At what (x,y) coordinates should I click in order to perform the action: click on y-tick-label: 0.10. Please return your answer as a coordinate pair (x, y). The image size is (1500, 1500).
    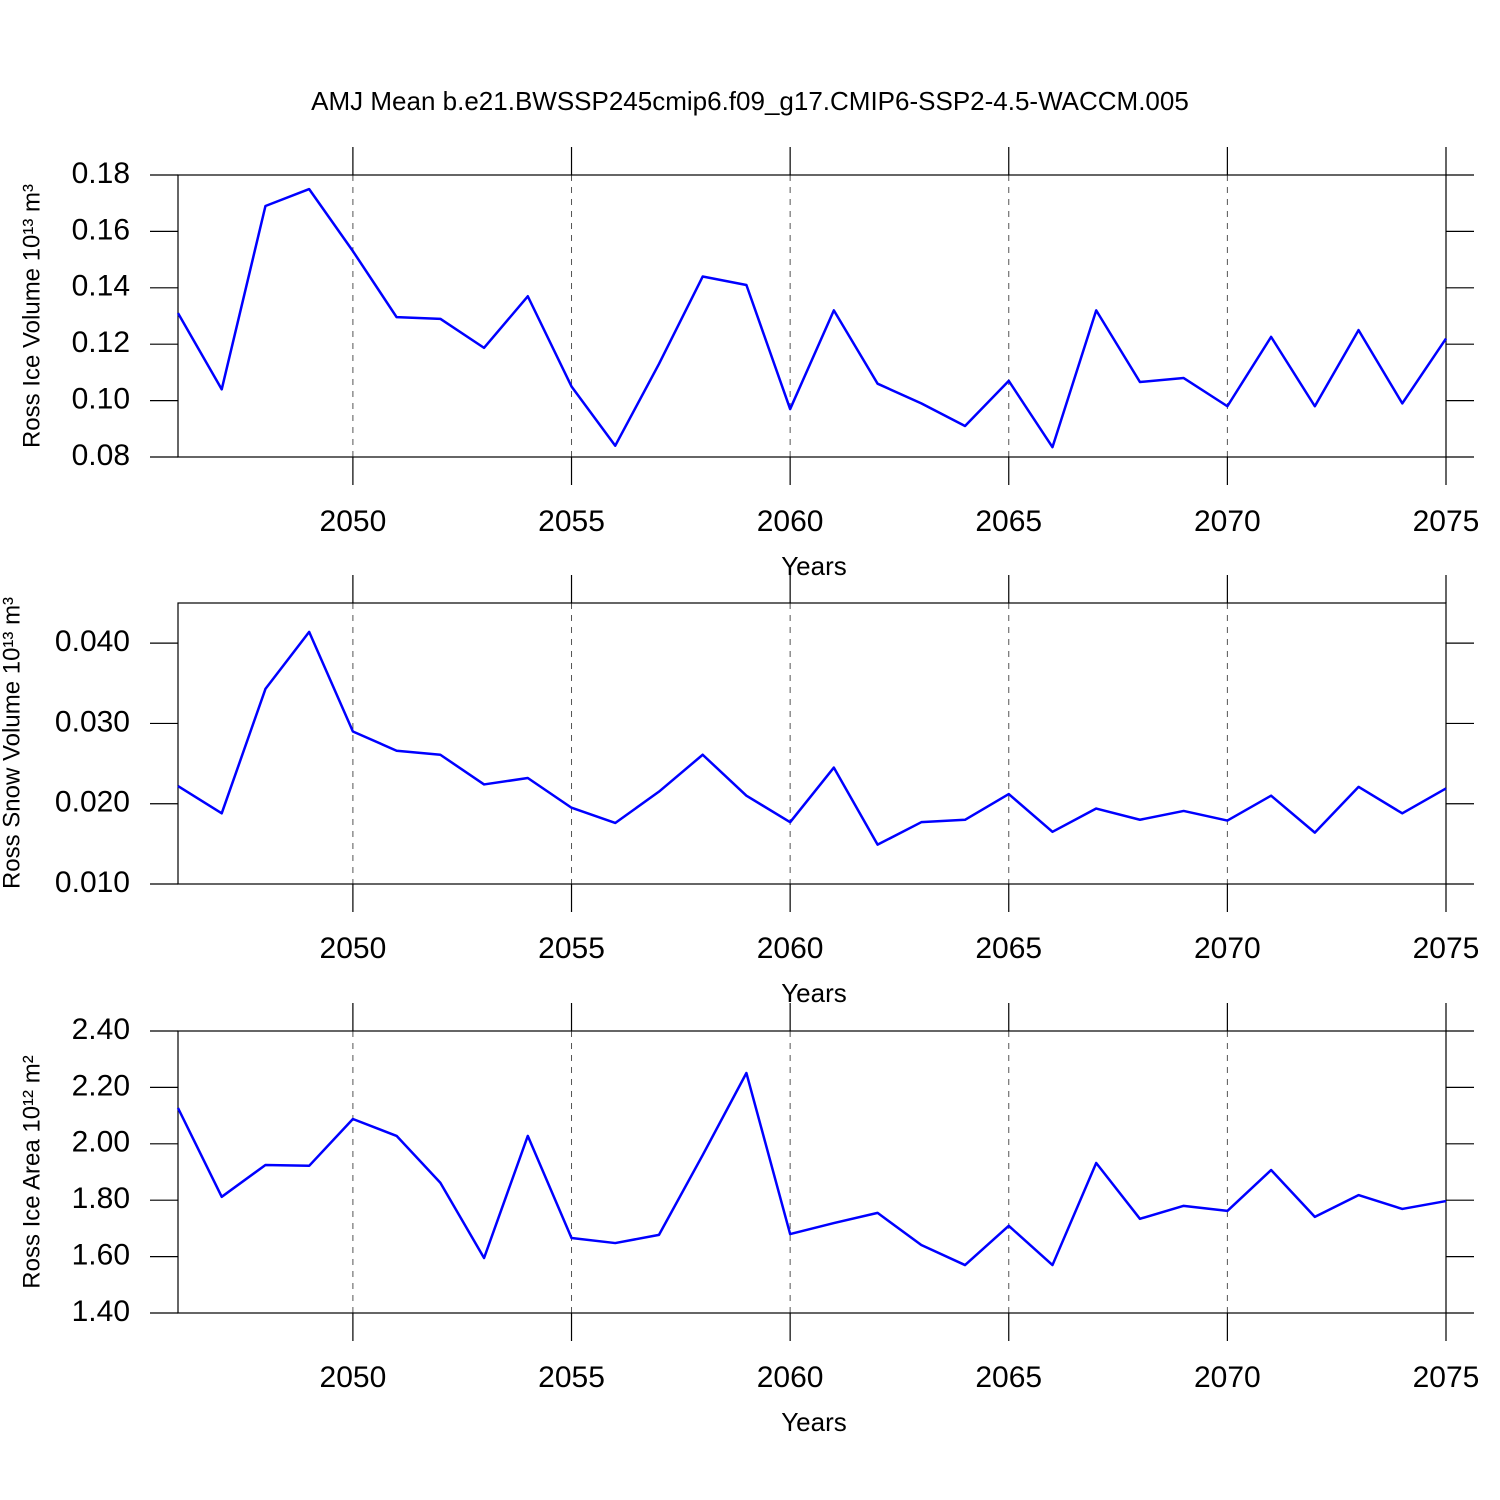
    Looking at the image, I should click on (101, 399).